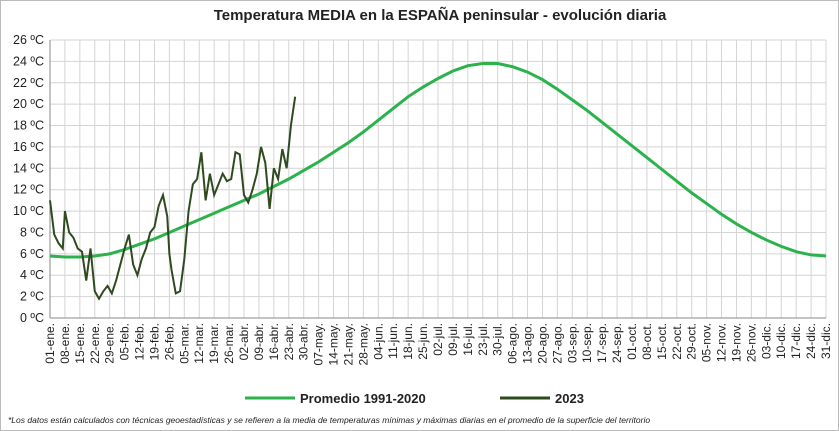  What do you see at coordinates (408, 341) in the screenshot?
I see `x-tick-label: 18-jun.` at bounding box center [408, 341].